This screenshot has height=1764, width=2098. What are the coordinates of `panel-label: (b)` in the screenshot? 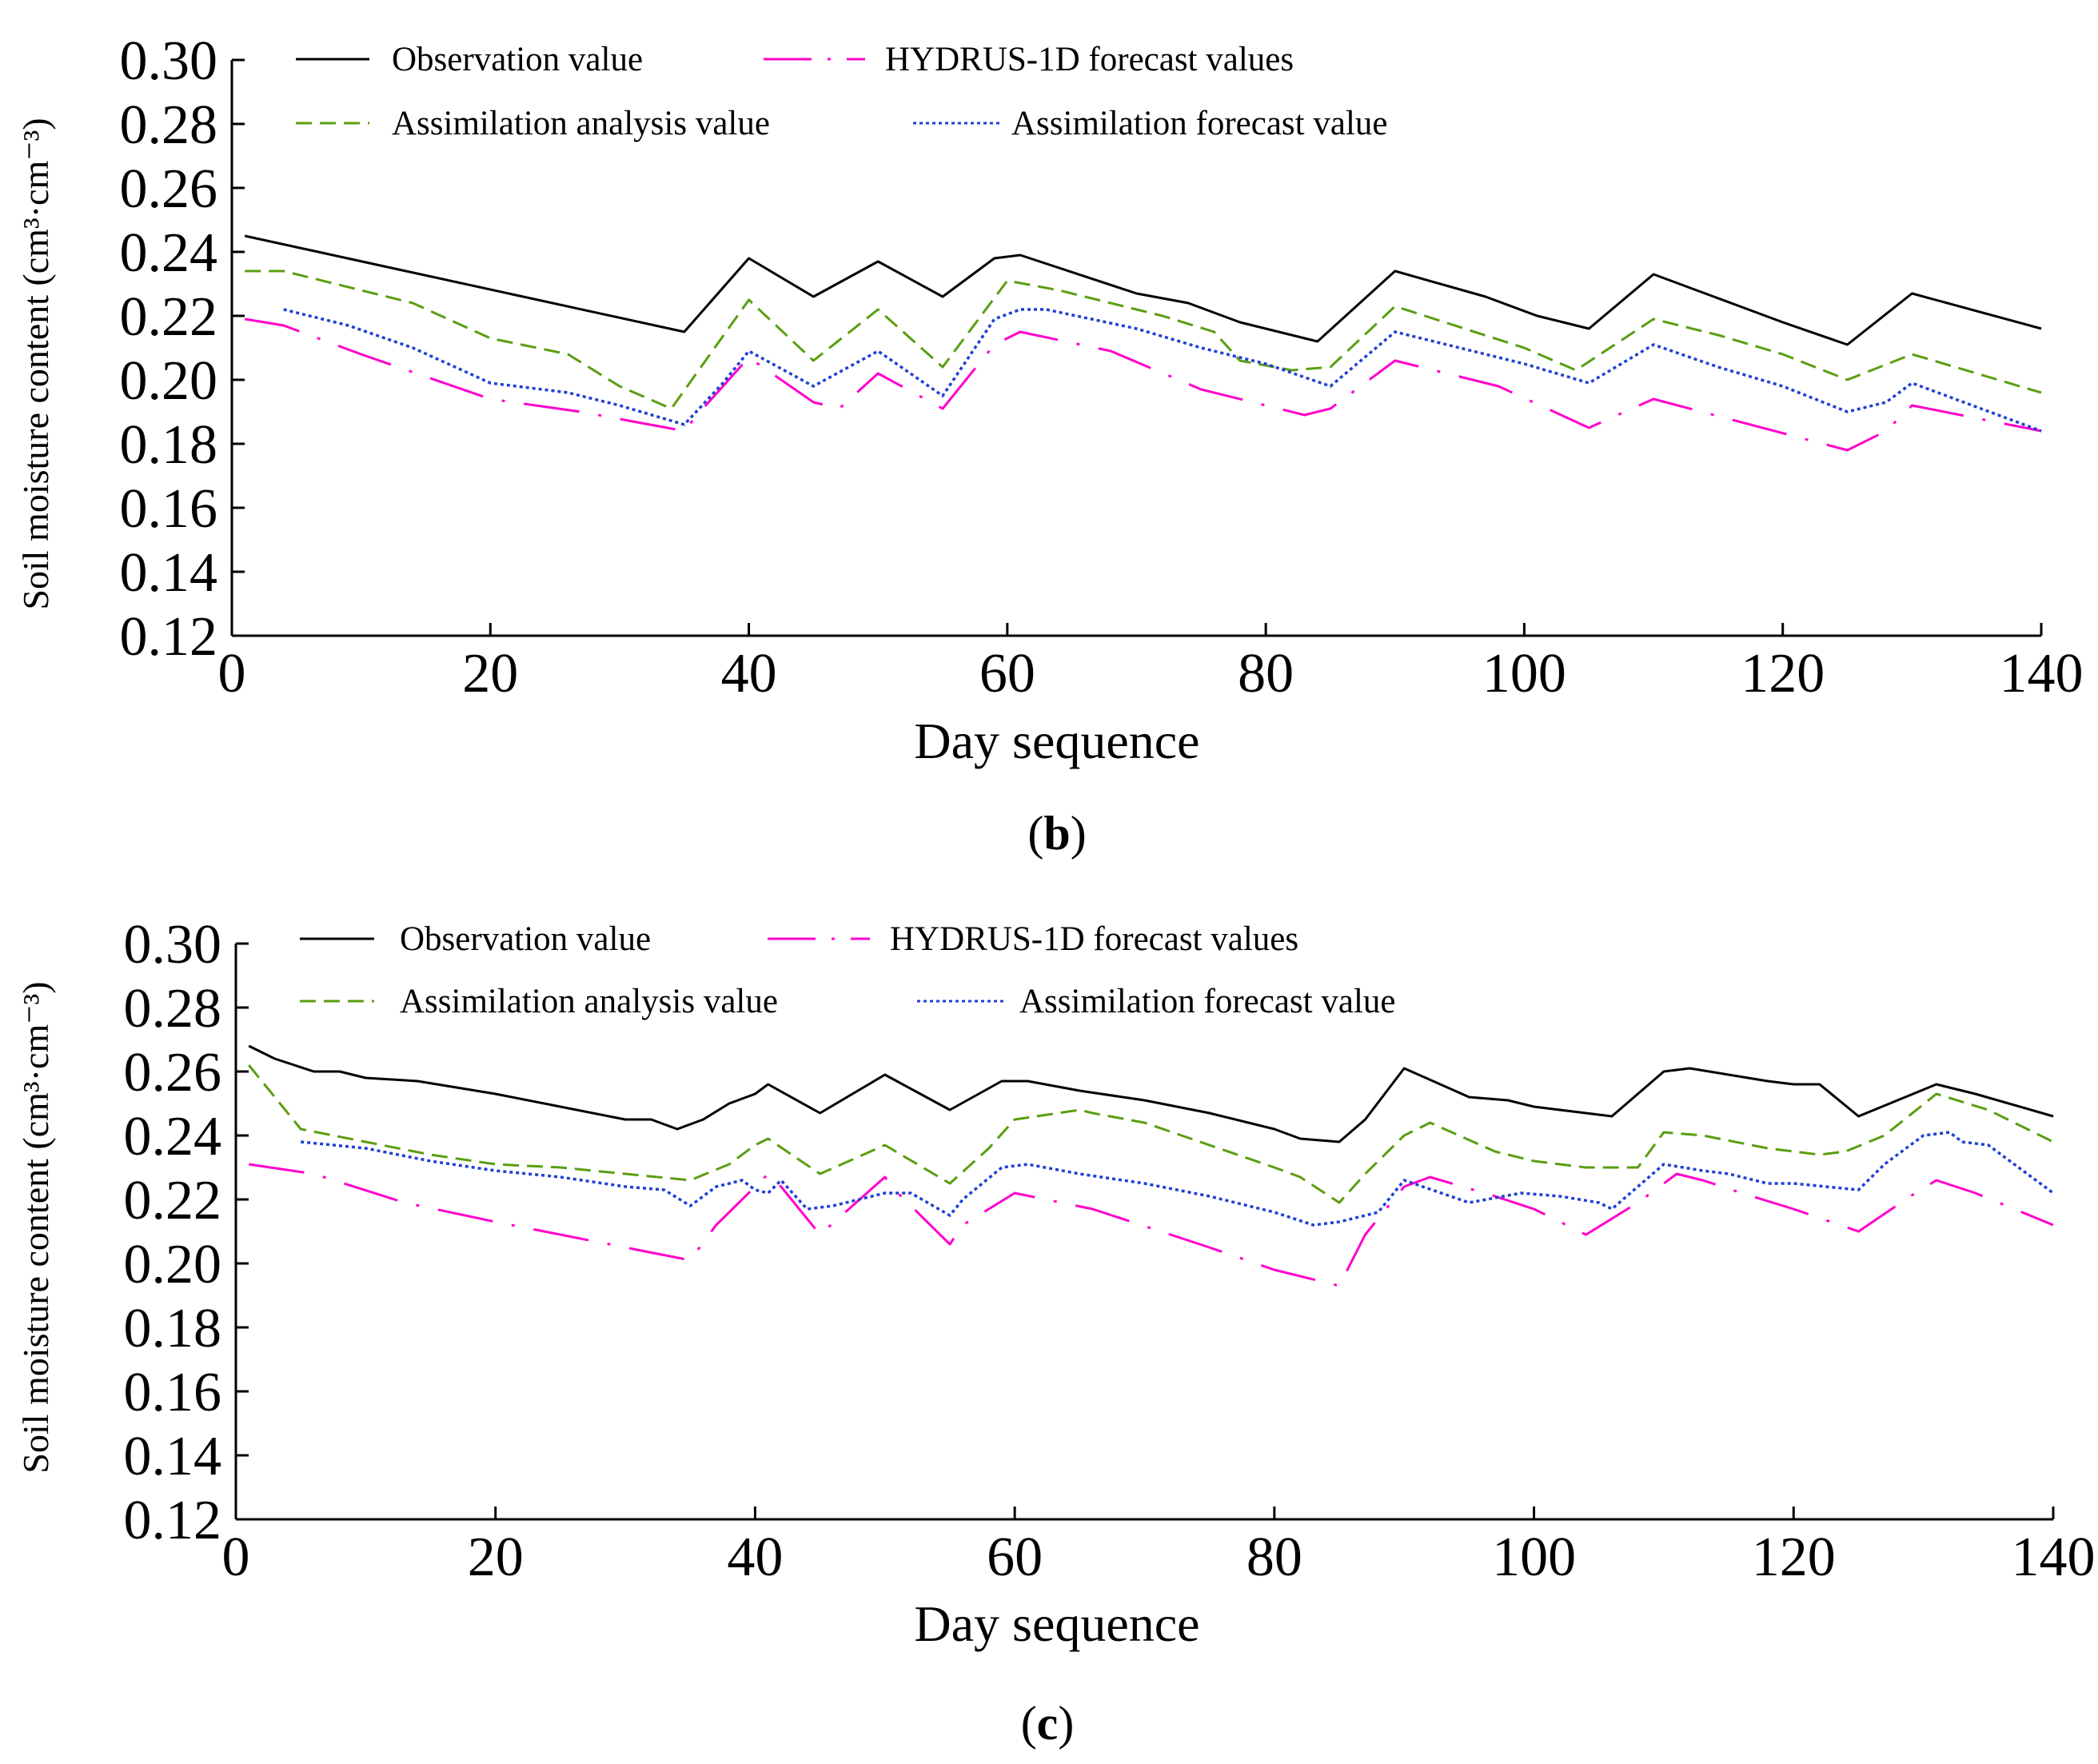 It's located at (1056, 833).